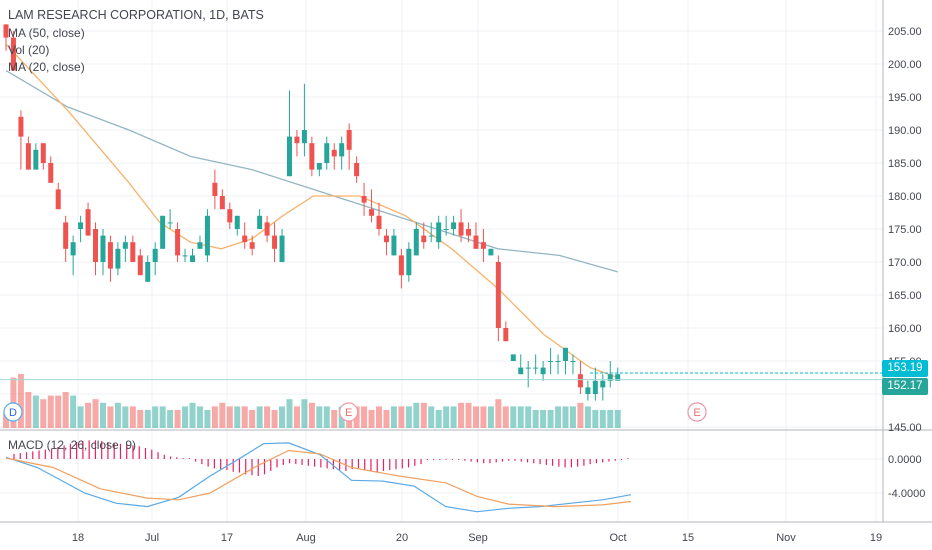 The width and height of the screenshot is (932, 550). Describe the element at coordinates (227, 538) in the screenshot. I see `time-axis-label: 17` at that location.